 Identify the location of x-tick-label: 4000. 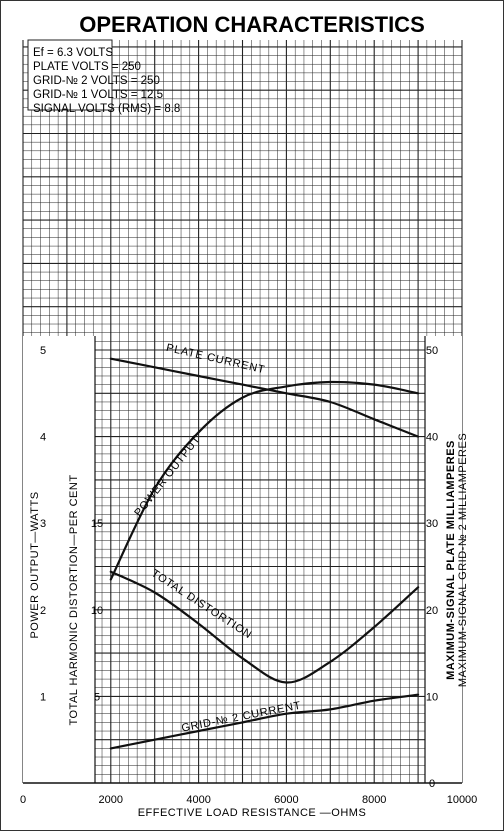
(198, 800).